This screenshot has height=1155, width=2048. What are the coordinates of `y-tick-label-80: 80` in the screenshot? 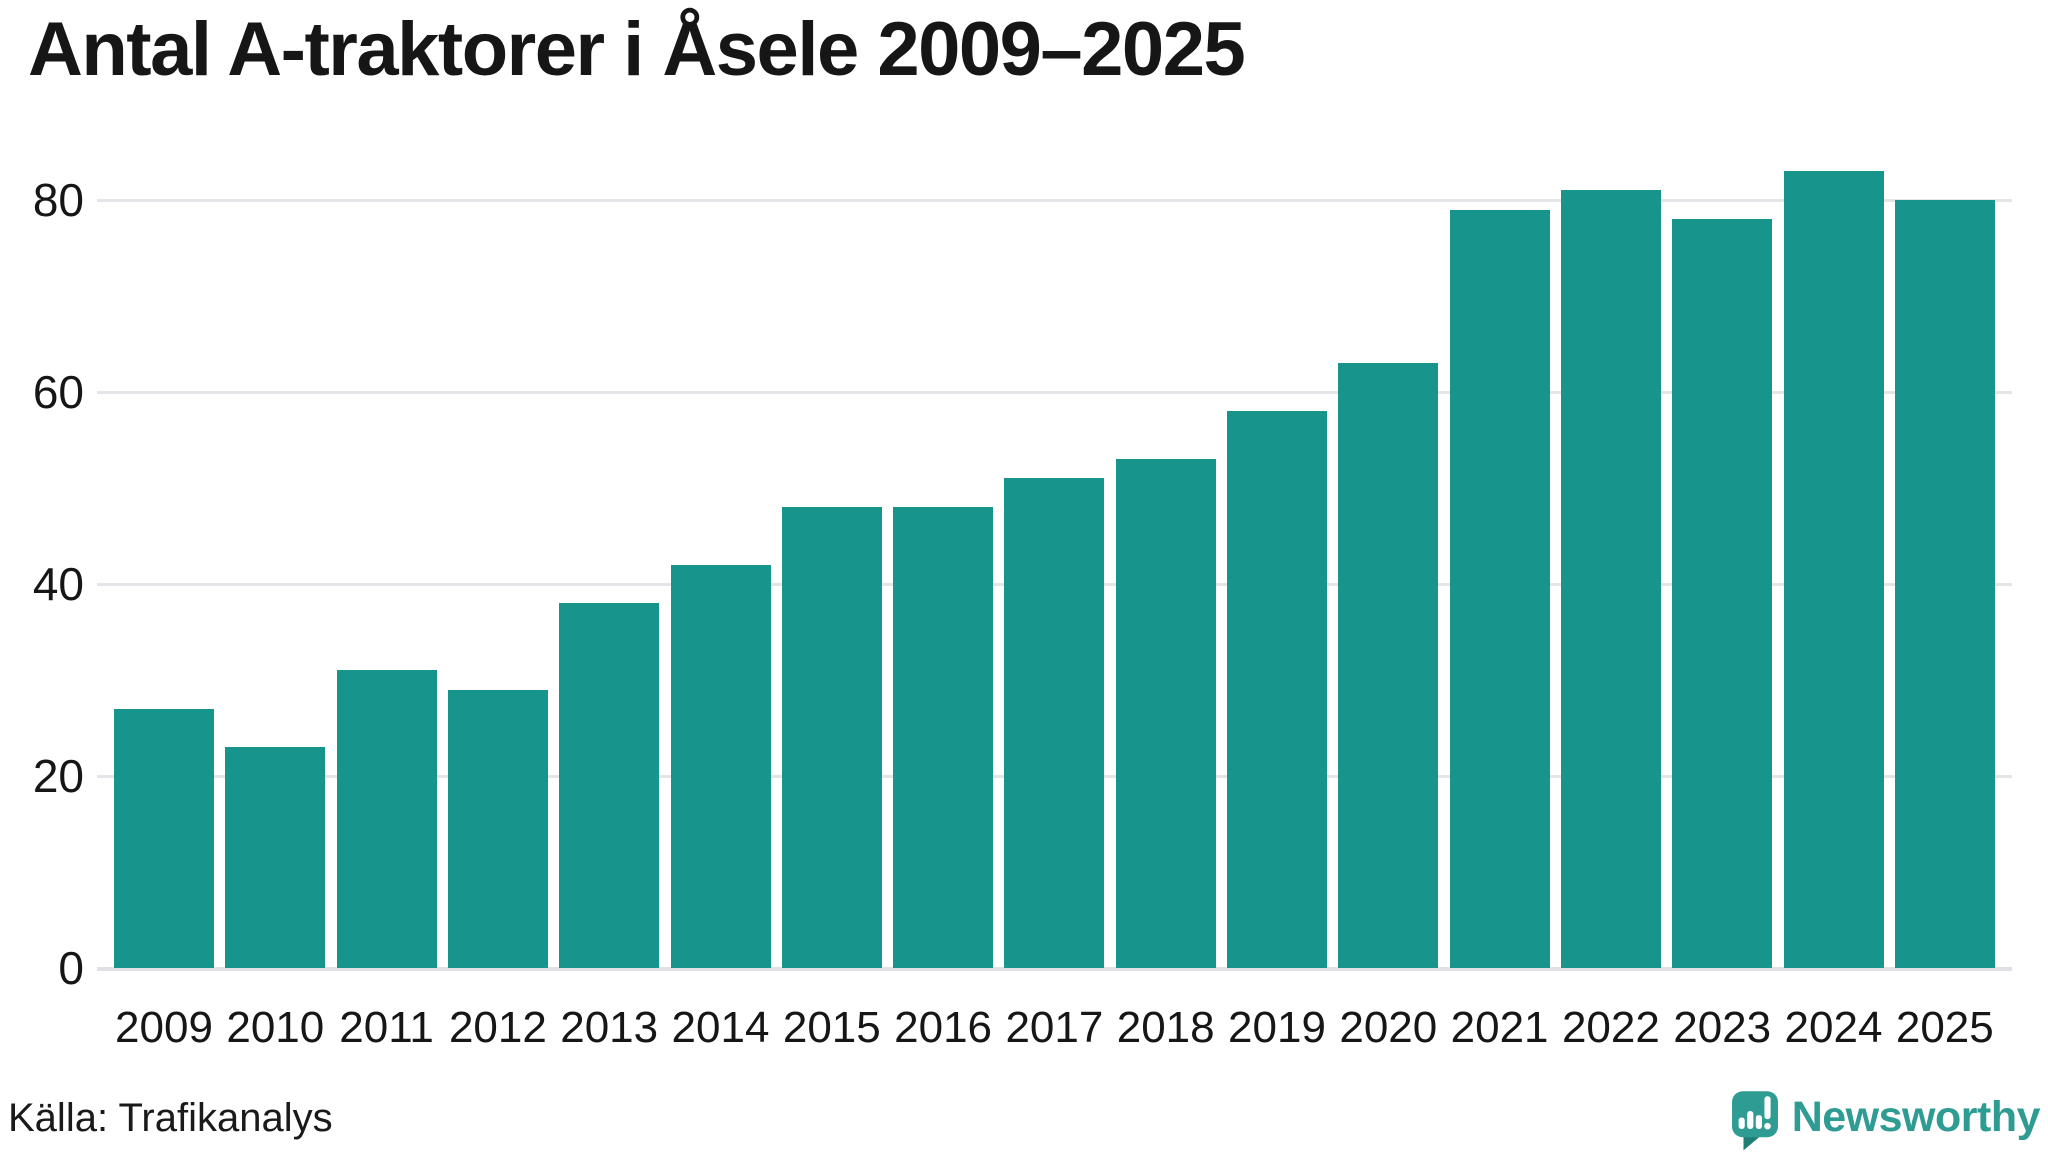 It's located at (58, 200).